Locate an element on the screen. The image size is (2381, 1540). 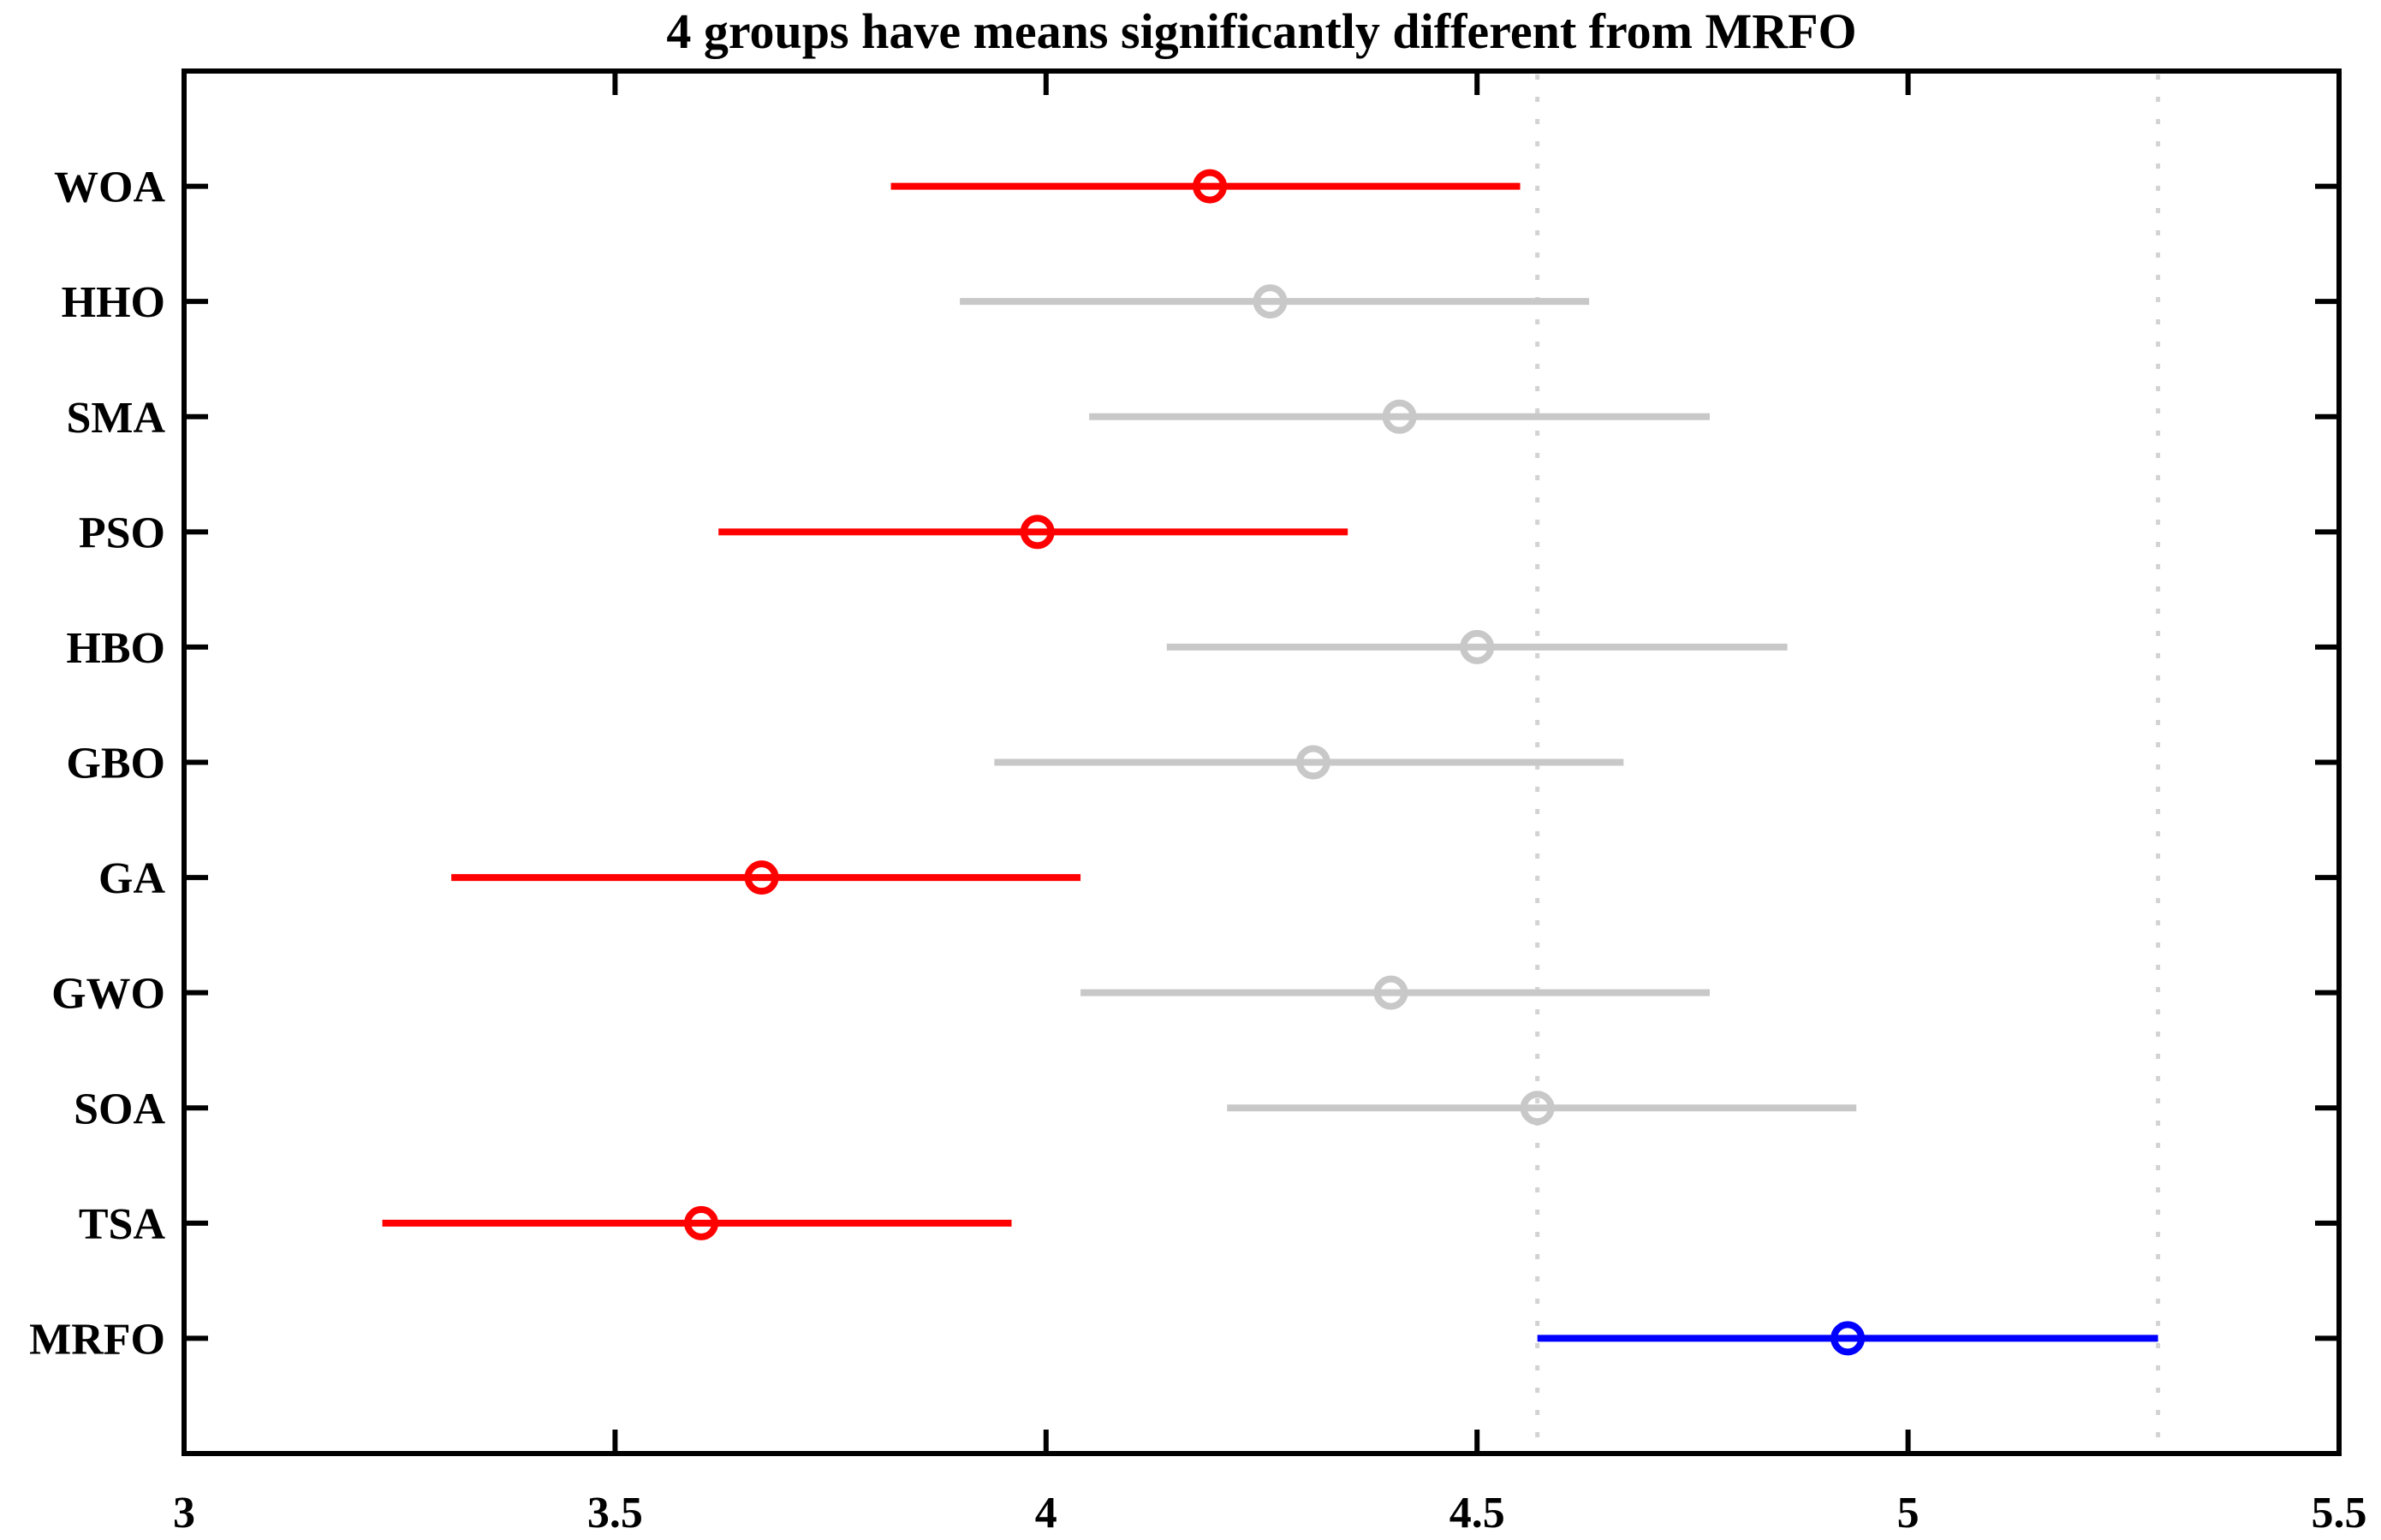
y-tick-label-pso: PSO is located at coordinates (122, 532).